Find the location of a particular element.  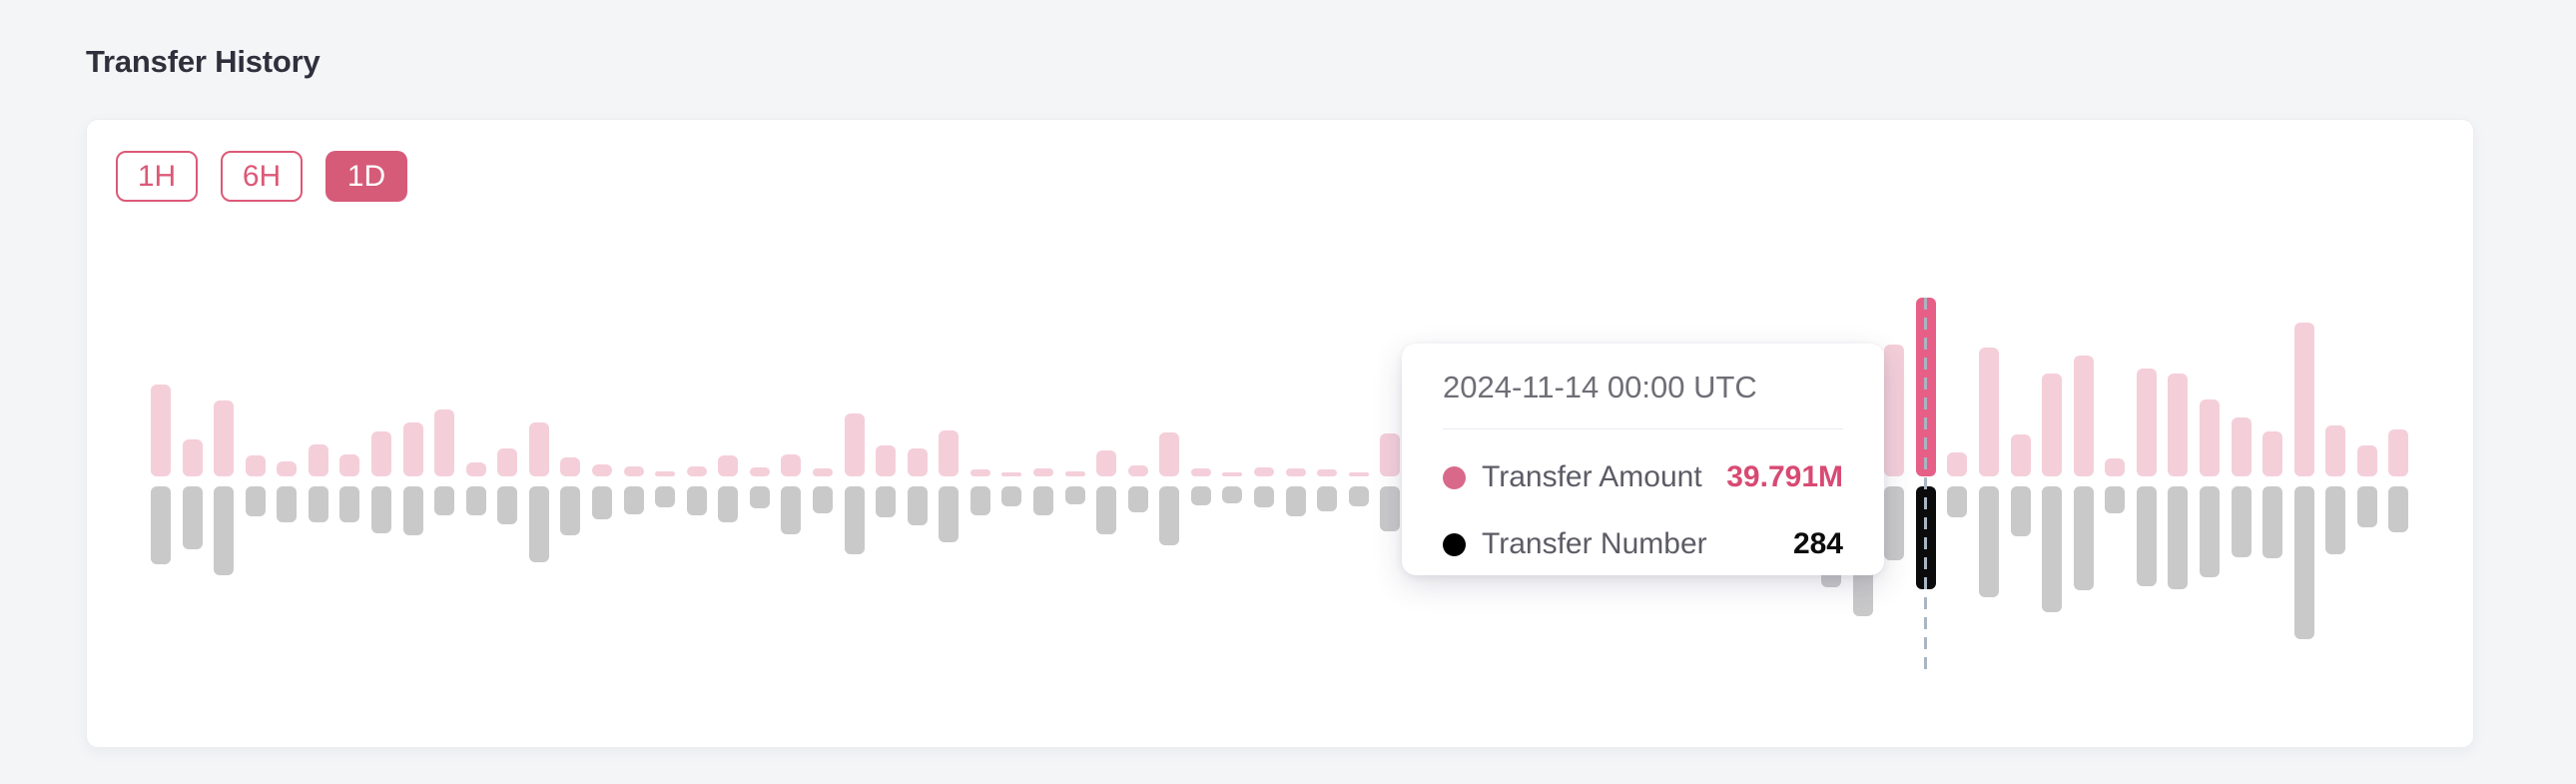

range-button-6h: 6H is located at coordinates (262, 176).